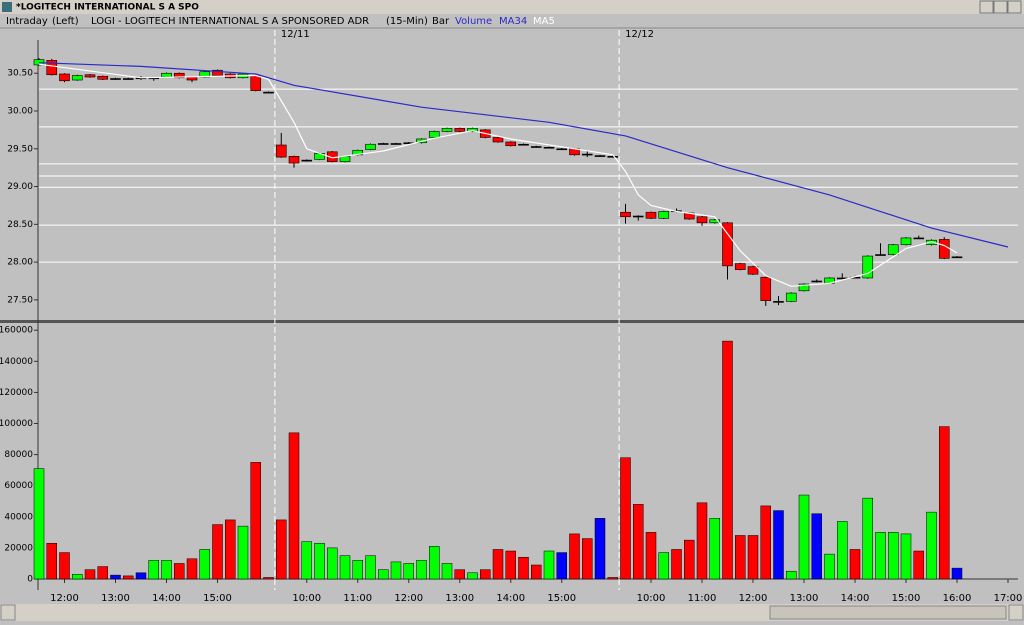 This screenshot has width=1024, height=625. Describe the element at coordinates (20, 263) in the screenshot. I see `y-tick-label: 28.00` at that location.